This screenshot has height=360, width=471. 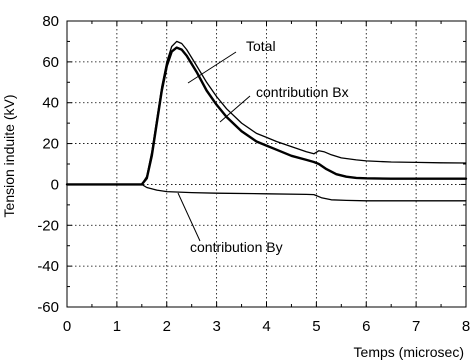 I want to click on y-tick-label: -40, so click(x=48, y=266).